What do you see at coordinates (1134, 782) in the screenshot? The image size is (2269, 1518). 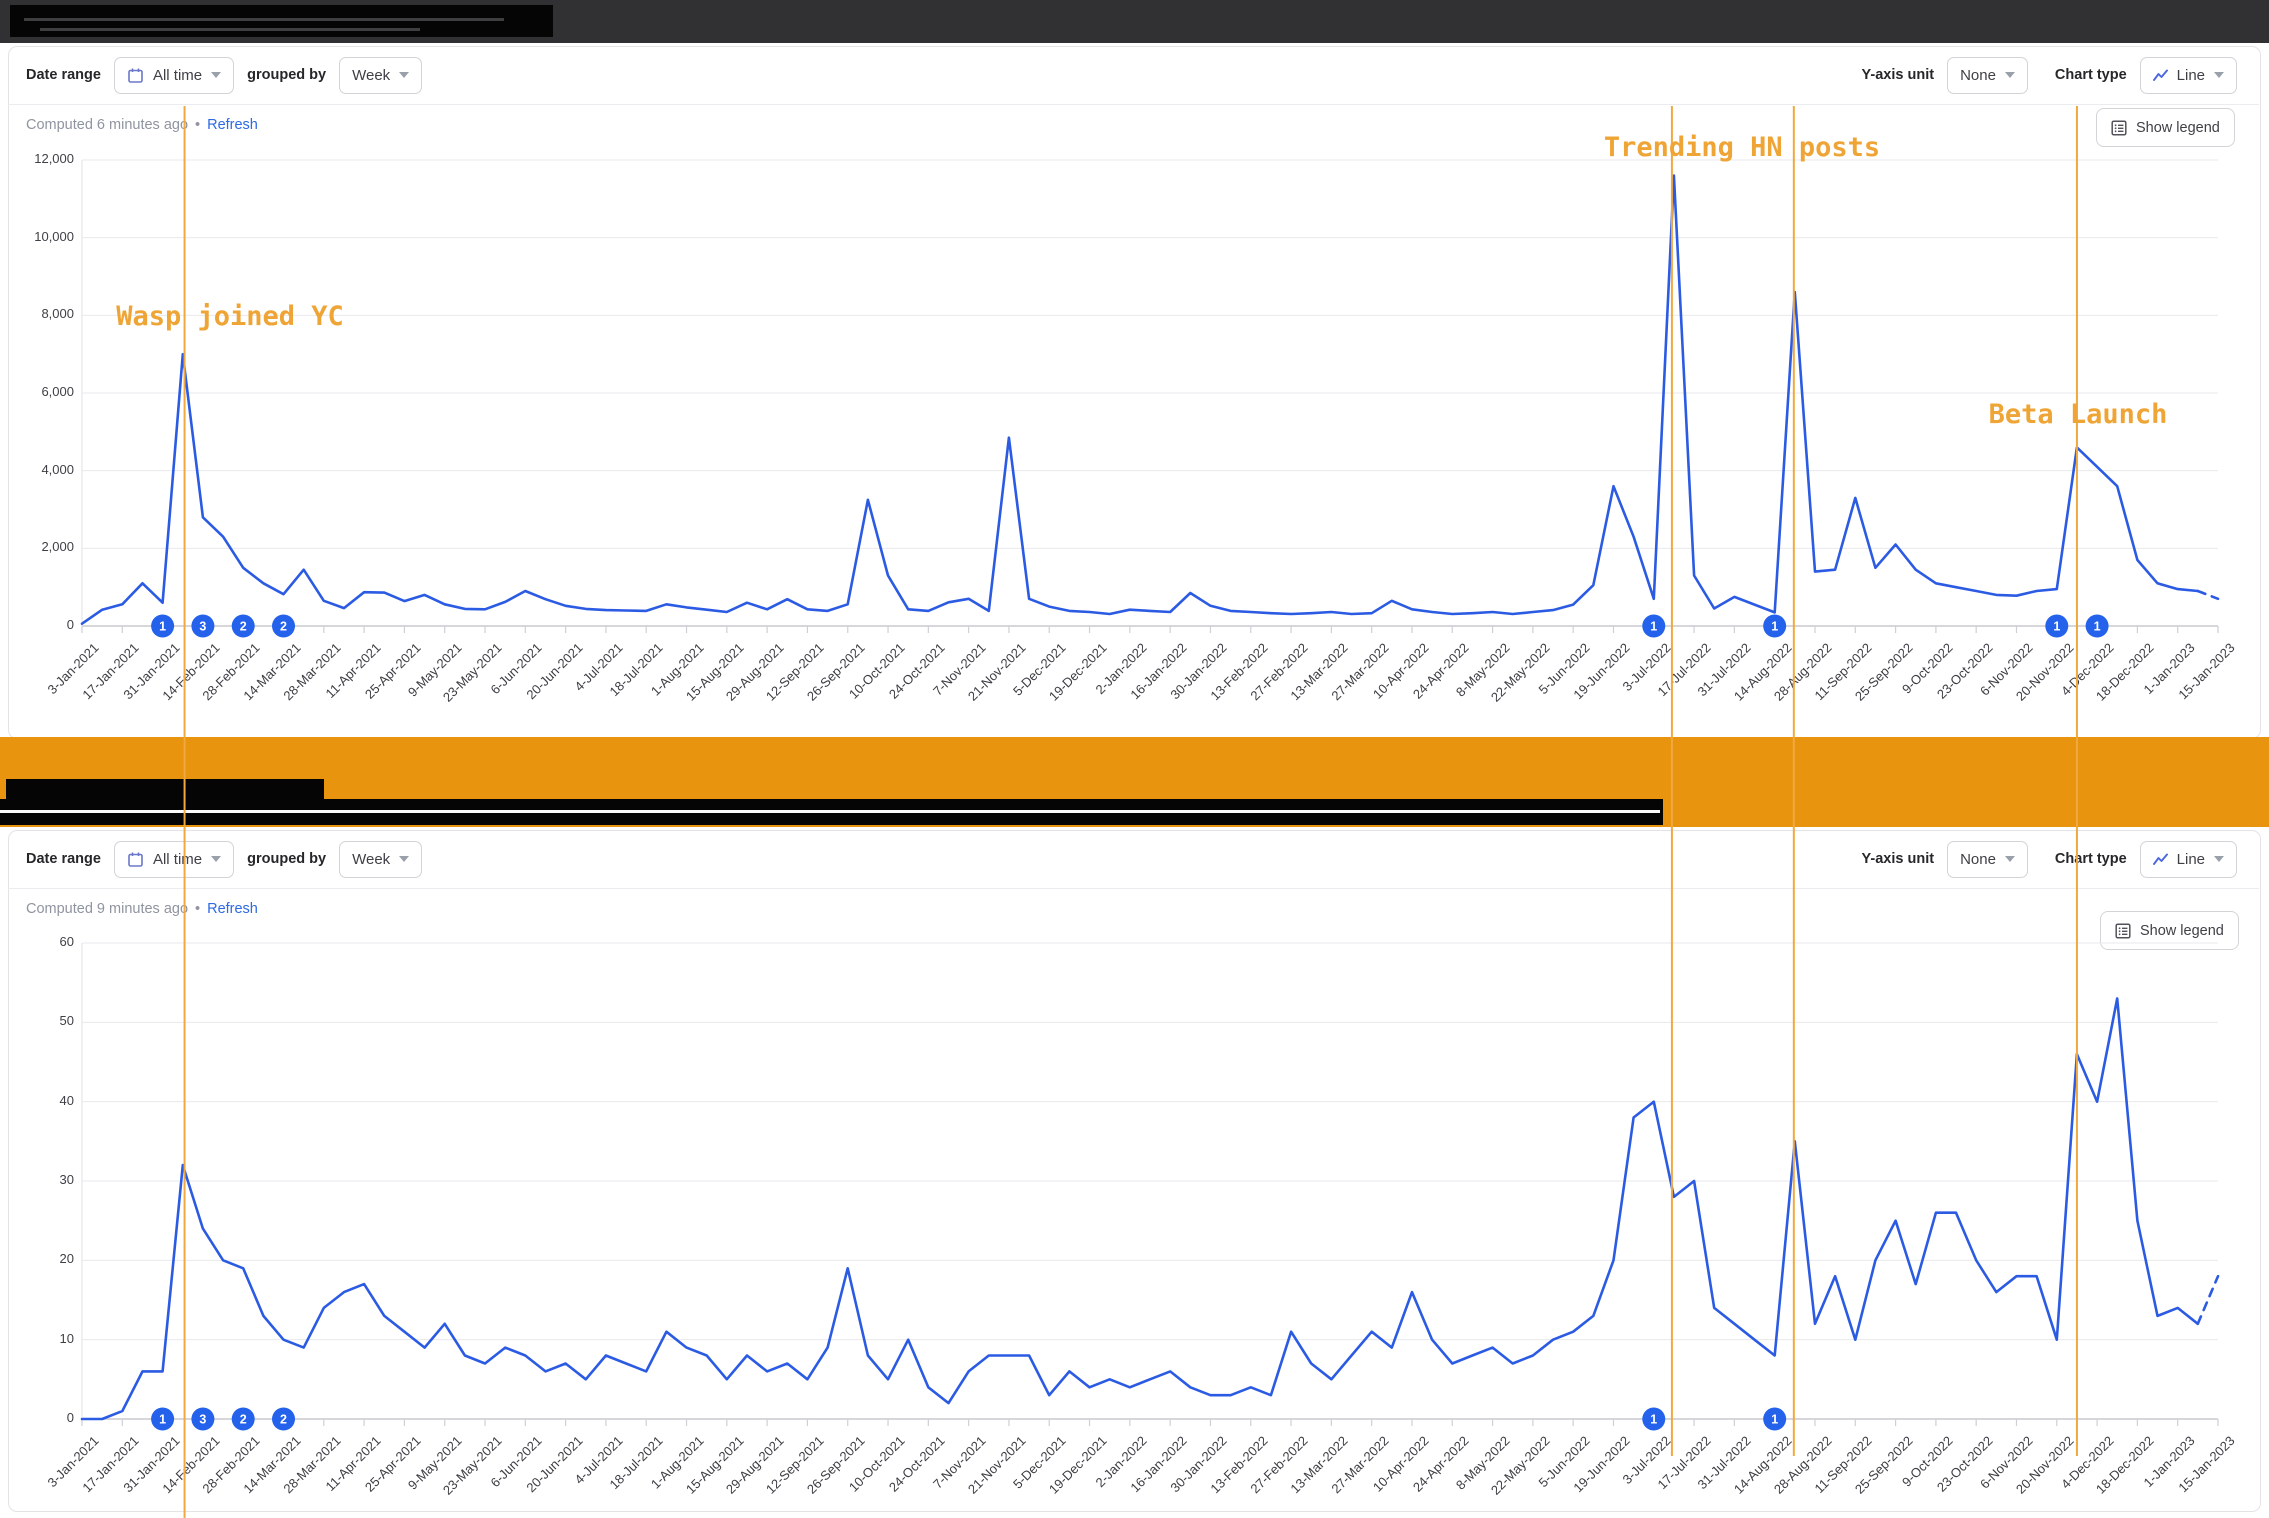 I see `section-divider-band` at bounding box center [1134, 782].